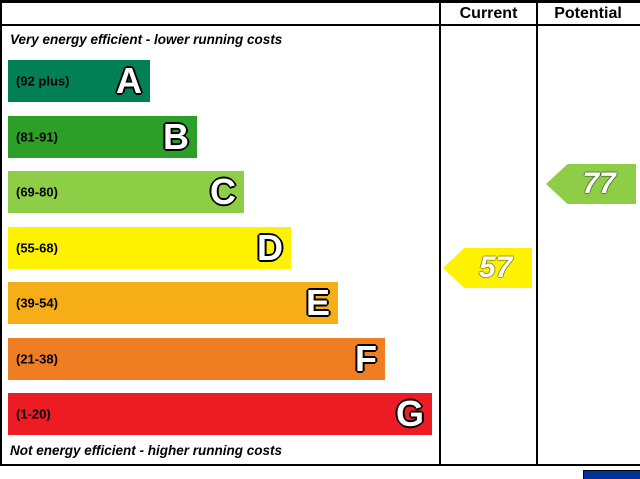  What do you see at coordinates (588, 13) in the screenshot?
I see `potential-column-header: Potential` at bounding box center [588, 13].